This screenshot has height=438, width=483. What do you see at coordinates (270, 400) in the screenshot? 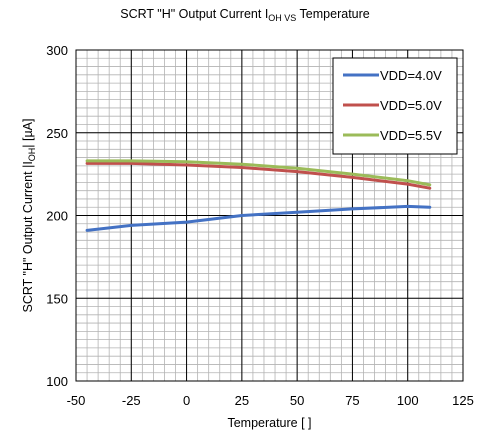
I see `x-axis-ticks: -50 -25 0 25 50 75 100 125` at bounding box center [270, 400].